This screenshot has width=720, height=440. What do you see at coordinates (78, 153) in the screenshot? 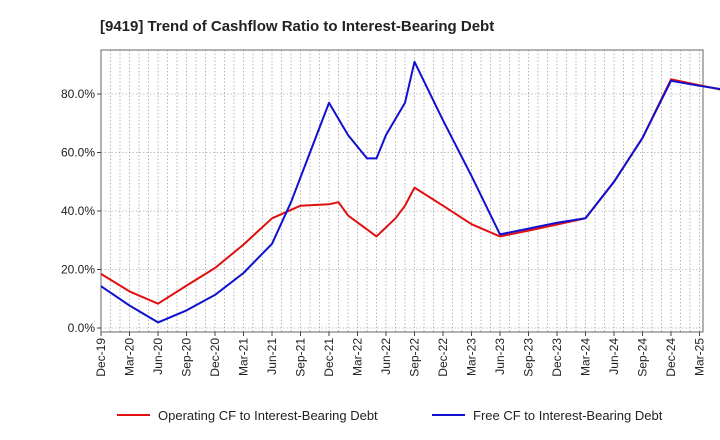
I see `y-tick-label: 60.0%` at bounding box center [78, 153].